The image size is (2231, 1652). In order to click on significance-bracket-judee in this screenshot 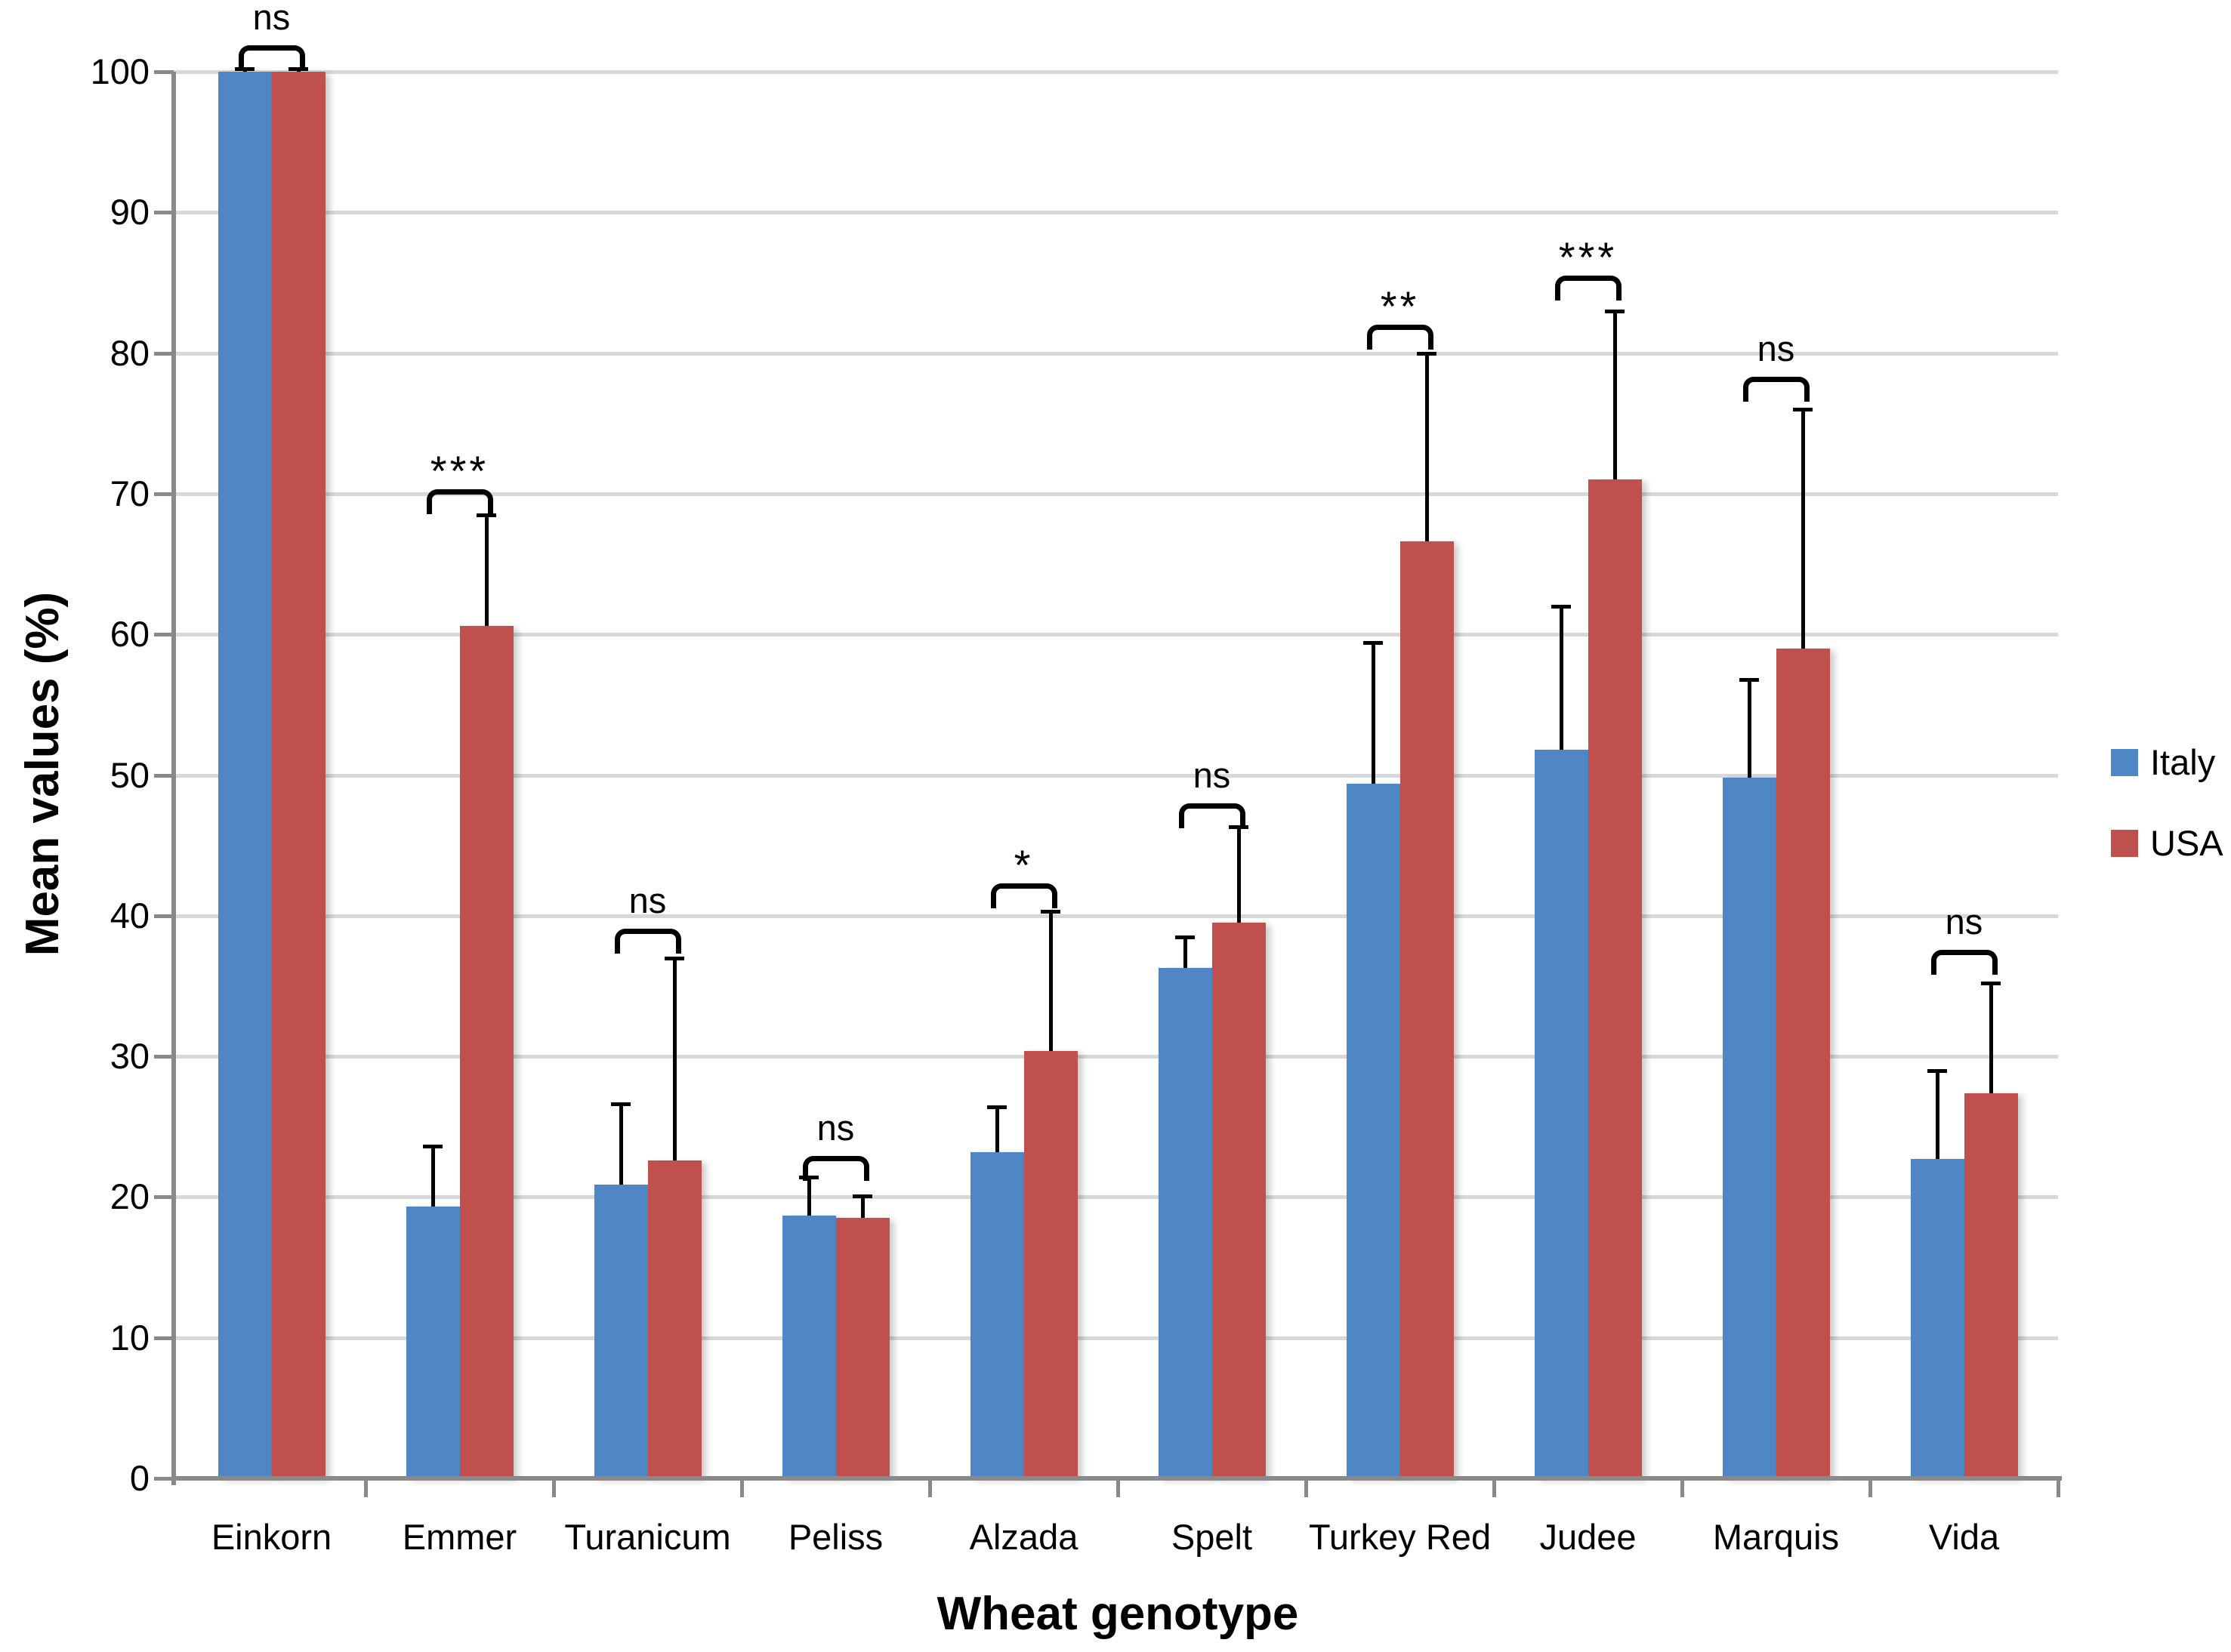, I will do `click(1588, 289)`.